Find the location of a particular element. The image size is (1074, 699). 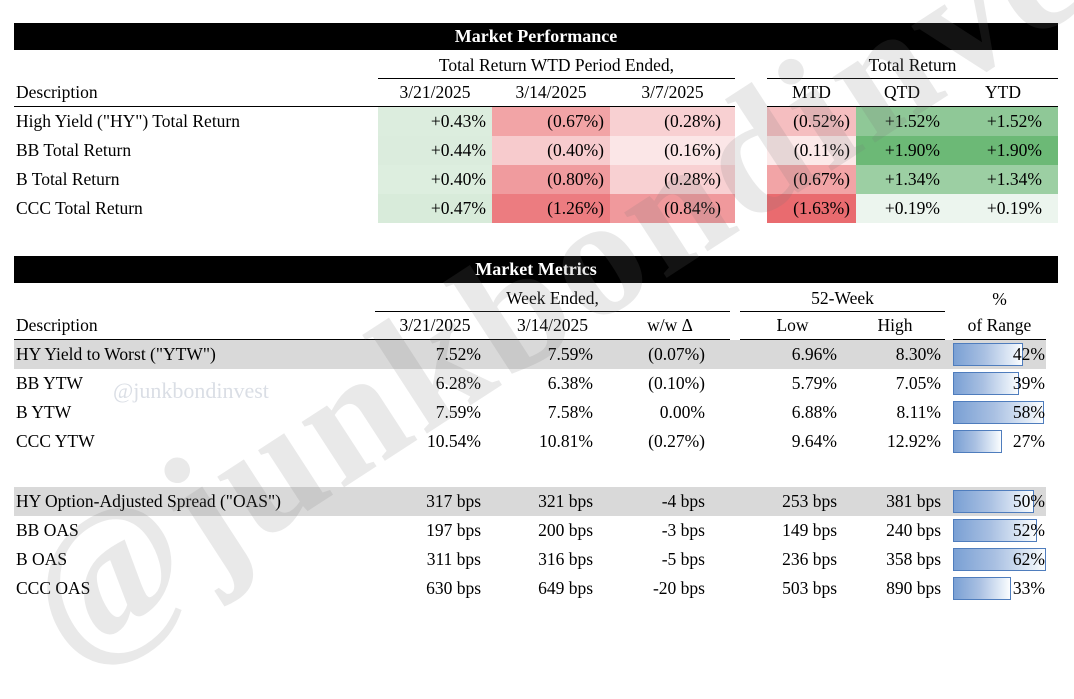

range-cell: 42% is located at coordinates (999, 354).